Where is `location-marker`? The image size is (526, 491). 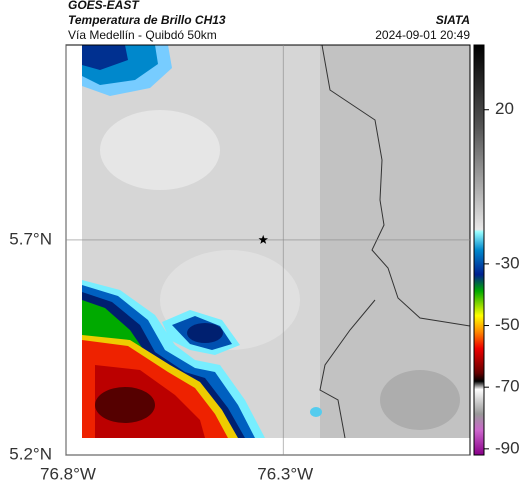 location-marker is located at coordinates (263, 239).